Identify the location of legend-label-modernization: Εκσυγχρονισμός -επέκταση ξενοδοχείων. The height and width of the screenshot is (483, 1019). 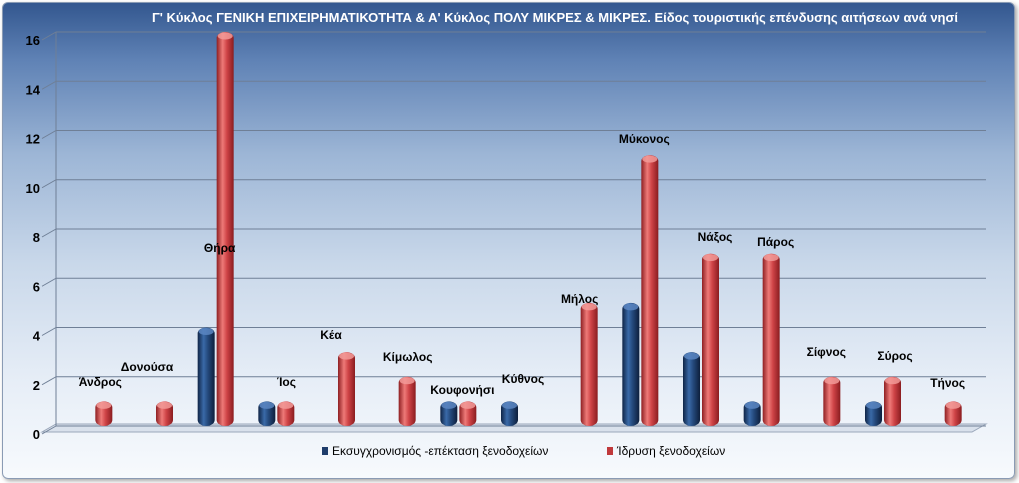
(440, 451).